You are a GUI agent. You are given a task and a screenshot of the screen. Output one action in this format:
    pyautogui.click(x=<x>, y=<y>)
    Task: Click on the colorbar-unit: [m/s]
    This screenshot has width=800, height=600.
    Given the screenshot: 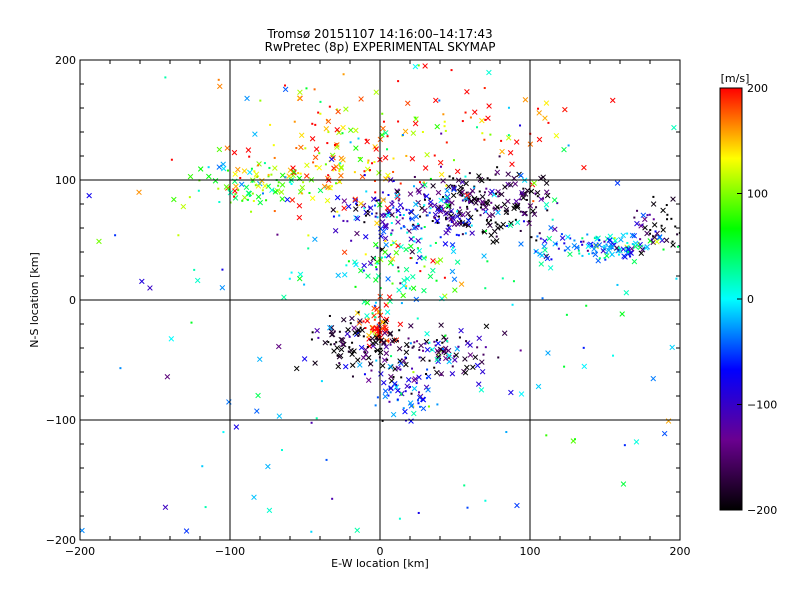 What is the action you would take?
    pyautogui.click(x=735, y=78)
    